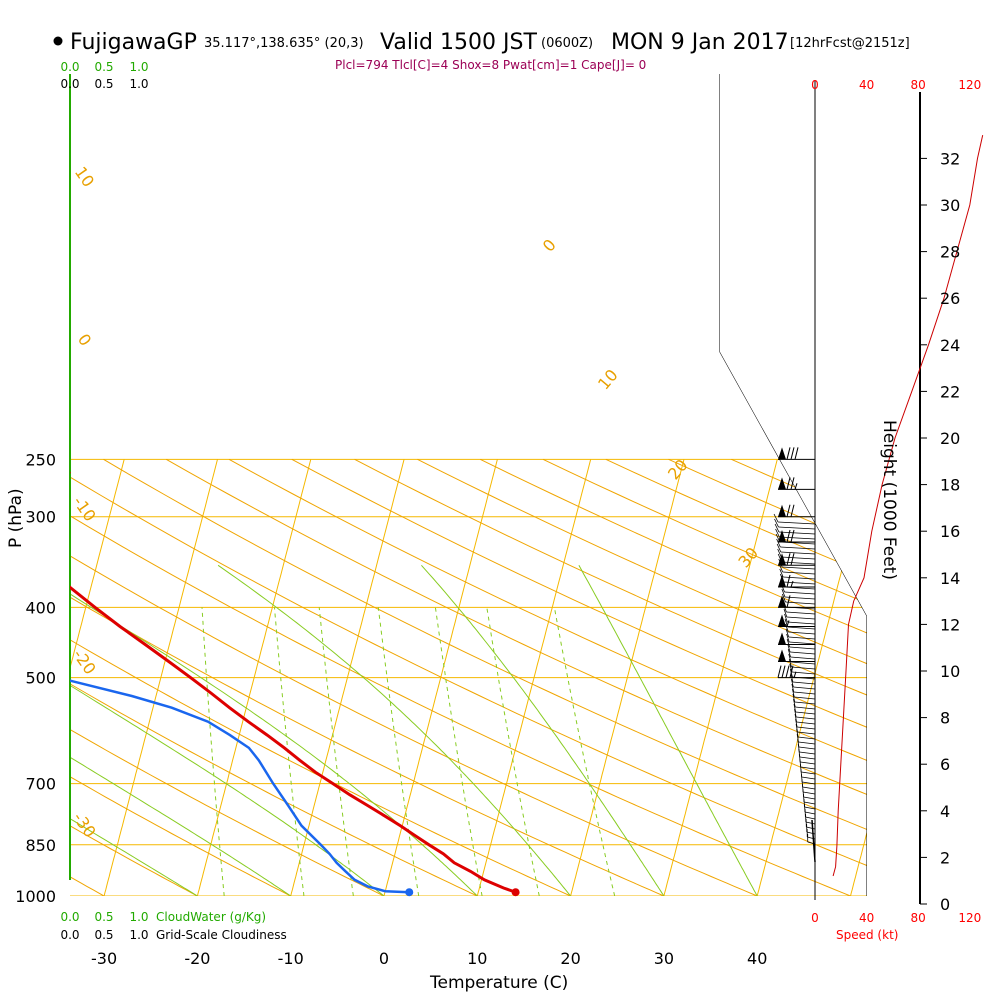 Image resolution: width=1000 pixels, height=1000 pixels. Describe the element at coordinates (945, 764) in the screenshot. I see `height-tick-label: 6` at that location.